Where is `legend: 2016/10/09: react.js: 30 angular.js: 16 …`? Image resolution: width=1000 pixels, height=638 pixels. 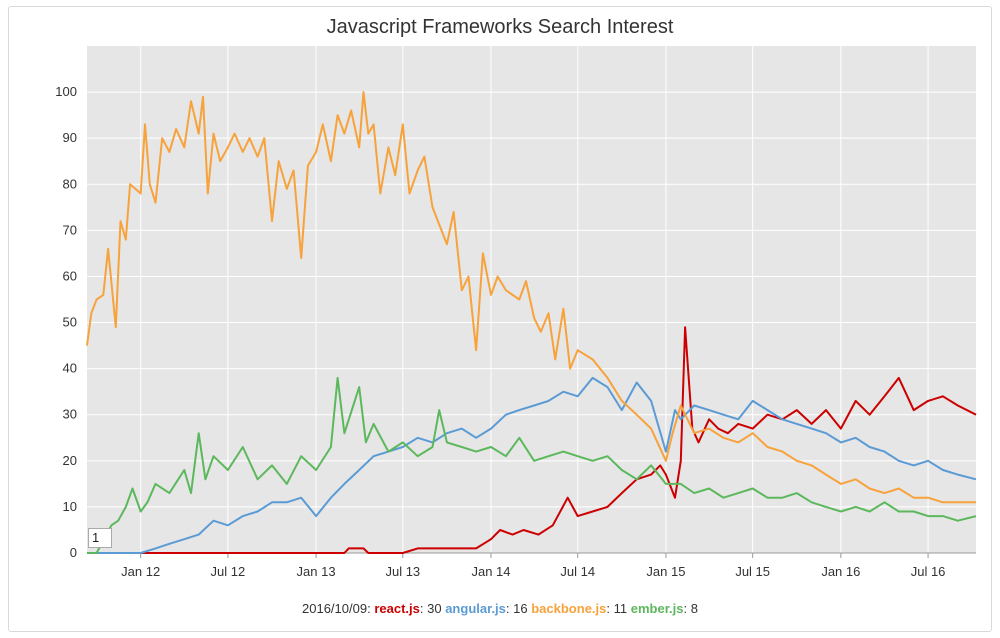 legend: 2016/10/09: react.js: 30 angular.js: 16 … is located at coordinates (500, 608).